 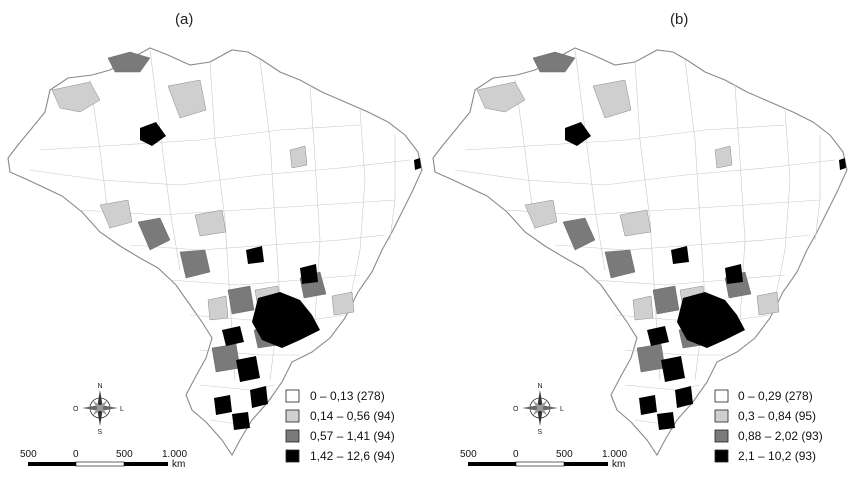 I want to click on legend-label-a-2: 0,57 – 1,41 (94), so click(x=352, y=436).